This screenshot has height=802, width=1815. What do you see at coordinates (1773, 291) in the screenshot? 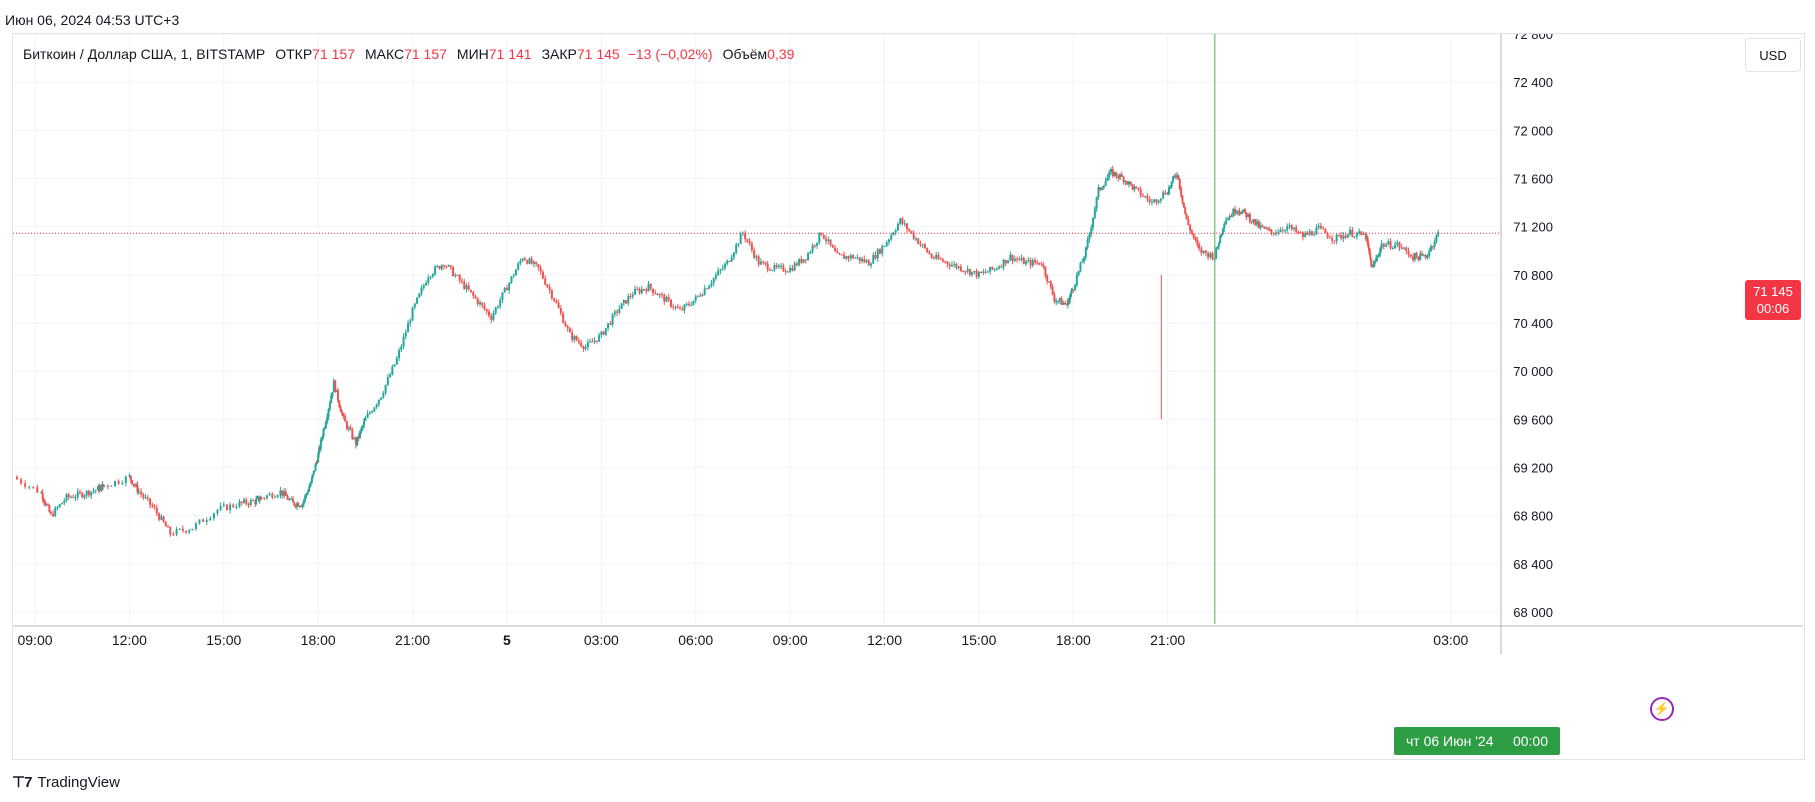
I see `last-price-value: 71 145` at bounding box center [1773, 291].